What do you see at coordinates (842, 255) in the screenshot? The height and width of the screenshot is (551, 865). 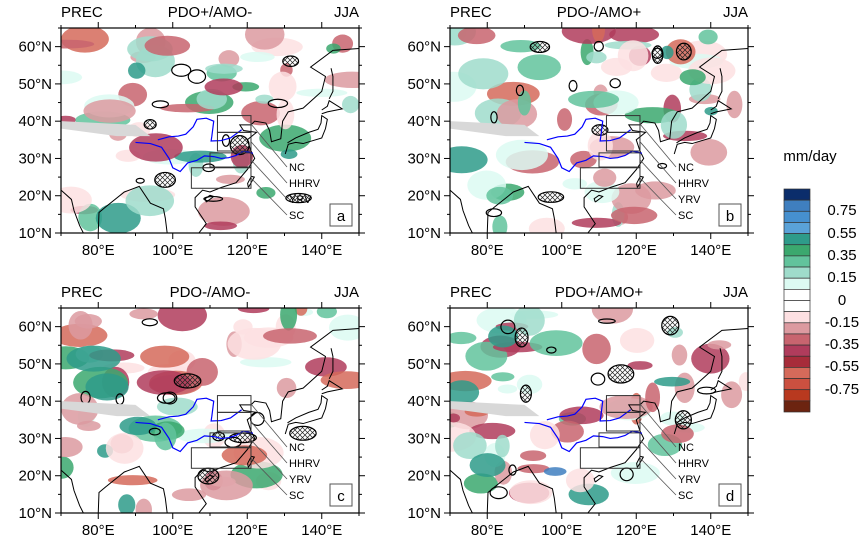 I see `colorbar-tick-label: 0.35` at bounding box center [842, 255].